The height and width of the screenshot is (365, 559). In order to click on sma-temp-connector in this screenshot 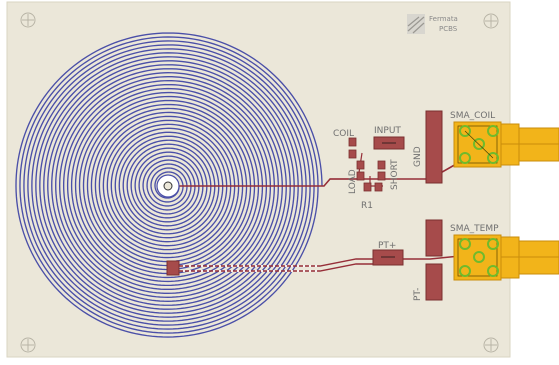, I will do `click(506, 257)`.